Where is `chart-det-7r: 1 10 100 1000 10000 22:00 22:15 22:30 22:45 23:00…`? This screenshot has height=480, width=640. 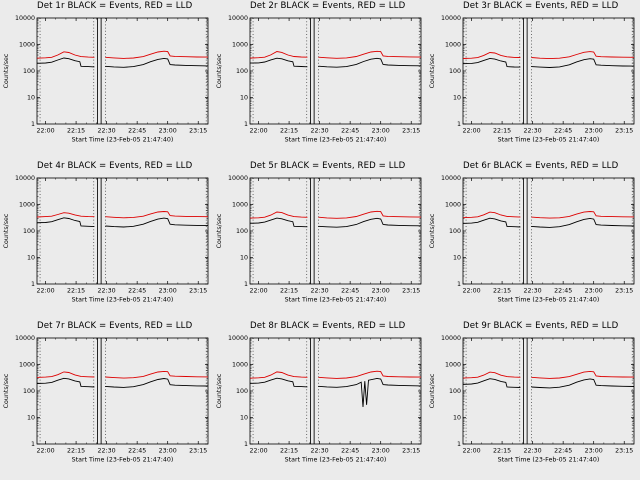
chart-det-7r: 1 10 100 1000 10000 22:00 22:15 22:30 22:45 23:00… is located at coordinates (106, 399).